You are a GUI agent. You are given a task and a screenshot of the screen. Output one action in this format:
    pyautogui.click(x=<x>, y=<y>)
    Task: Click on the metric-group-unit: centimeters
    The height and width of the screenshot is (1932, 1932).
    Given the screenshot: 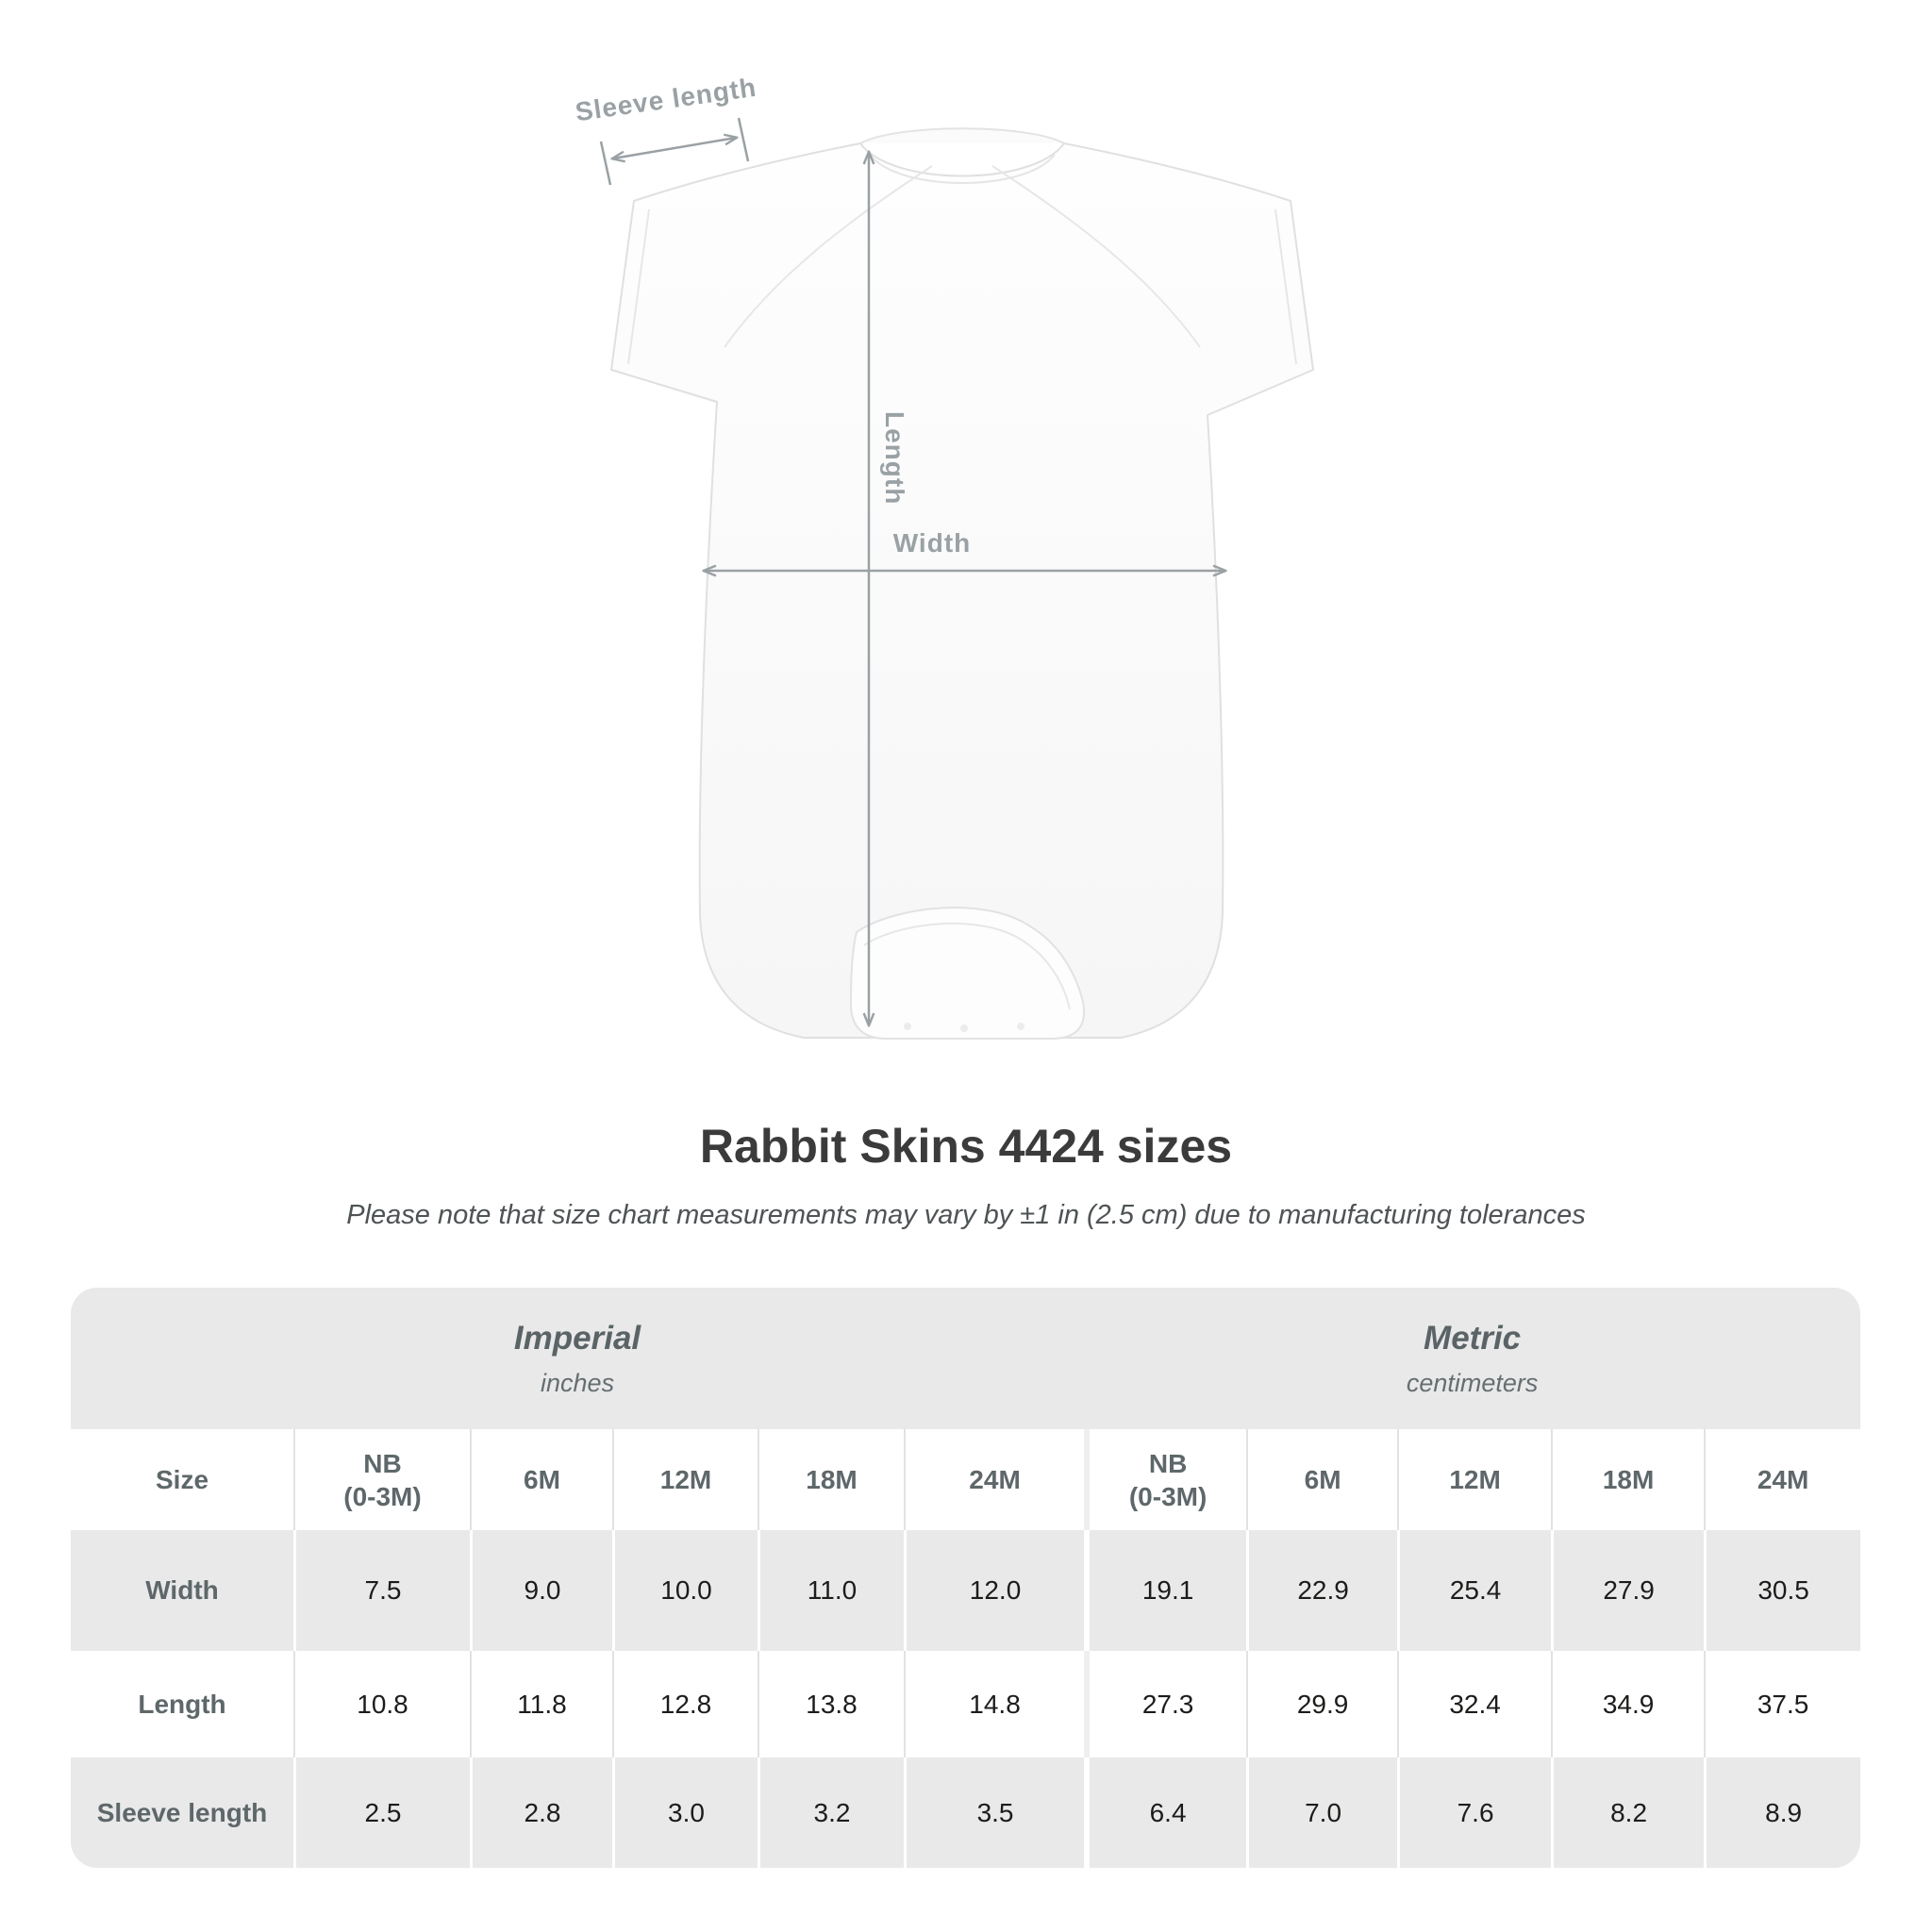 What is the action you would take?
    pyautogui.click(x=1473, y=1383)
    